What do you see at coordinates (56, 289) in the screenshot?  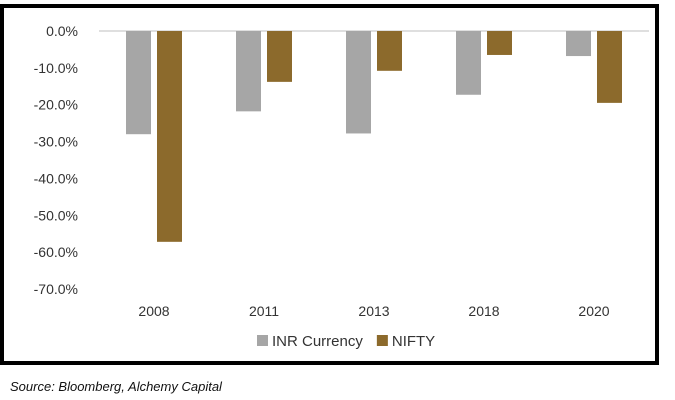 I see `y-tick-label: -70.0%` at bounding box center [56, 289].